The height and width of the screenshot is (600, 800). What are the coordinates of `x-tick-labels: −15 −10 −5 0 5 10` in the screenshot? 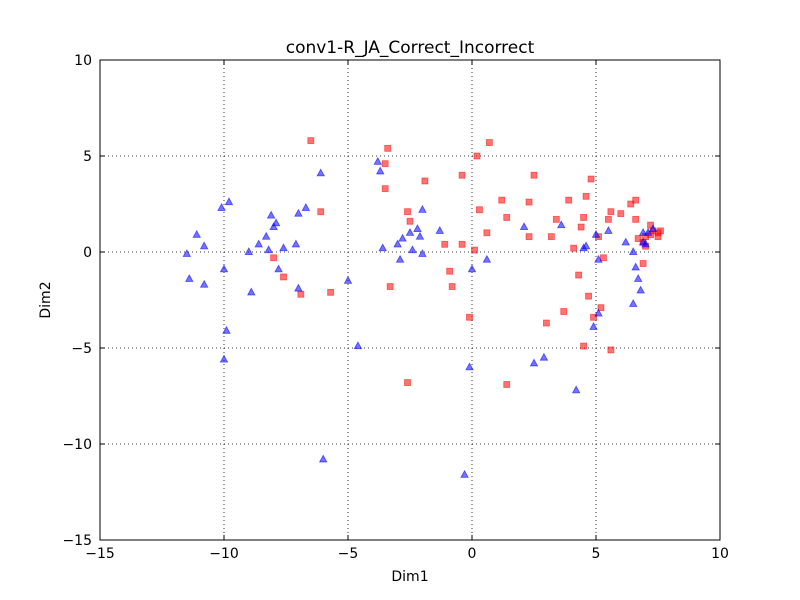 It's located at (407, 554).